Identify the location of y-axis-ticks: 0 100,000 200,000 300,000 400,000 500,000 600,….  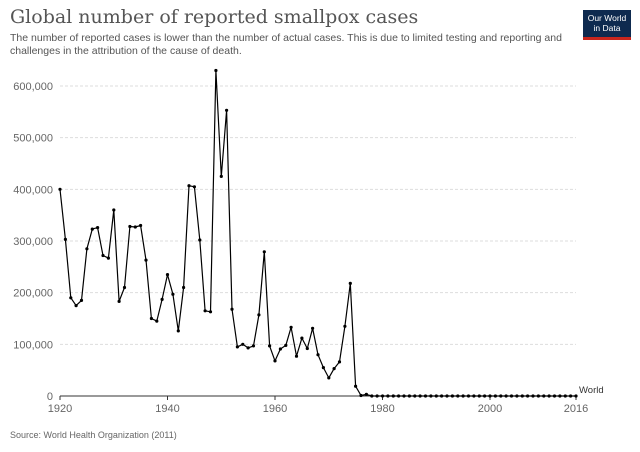
(33, 242).